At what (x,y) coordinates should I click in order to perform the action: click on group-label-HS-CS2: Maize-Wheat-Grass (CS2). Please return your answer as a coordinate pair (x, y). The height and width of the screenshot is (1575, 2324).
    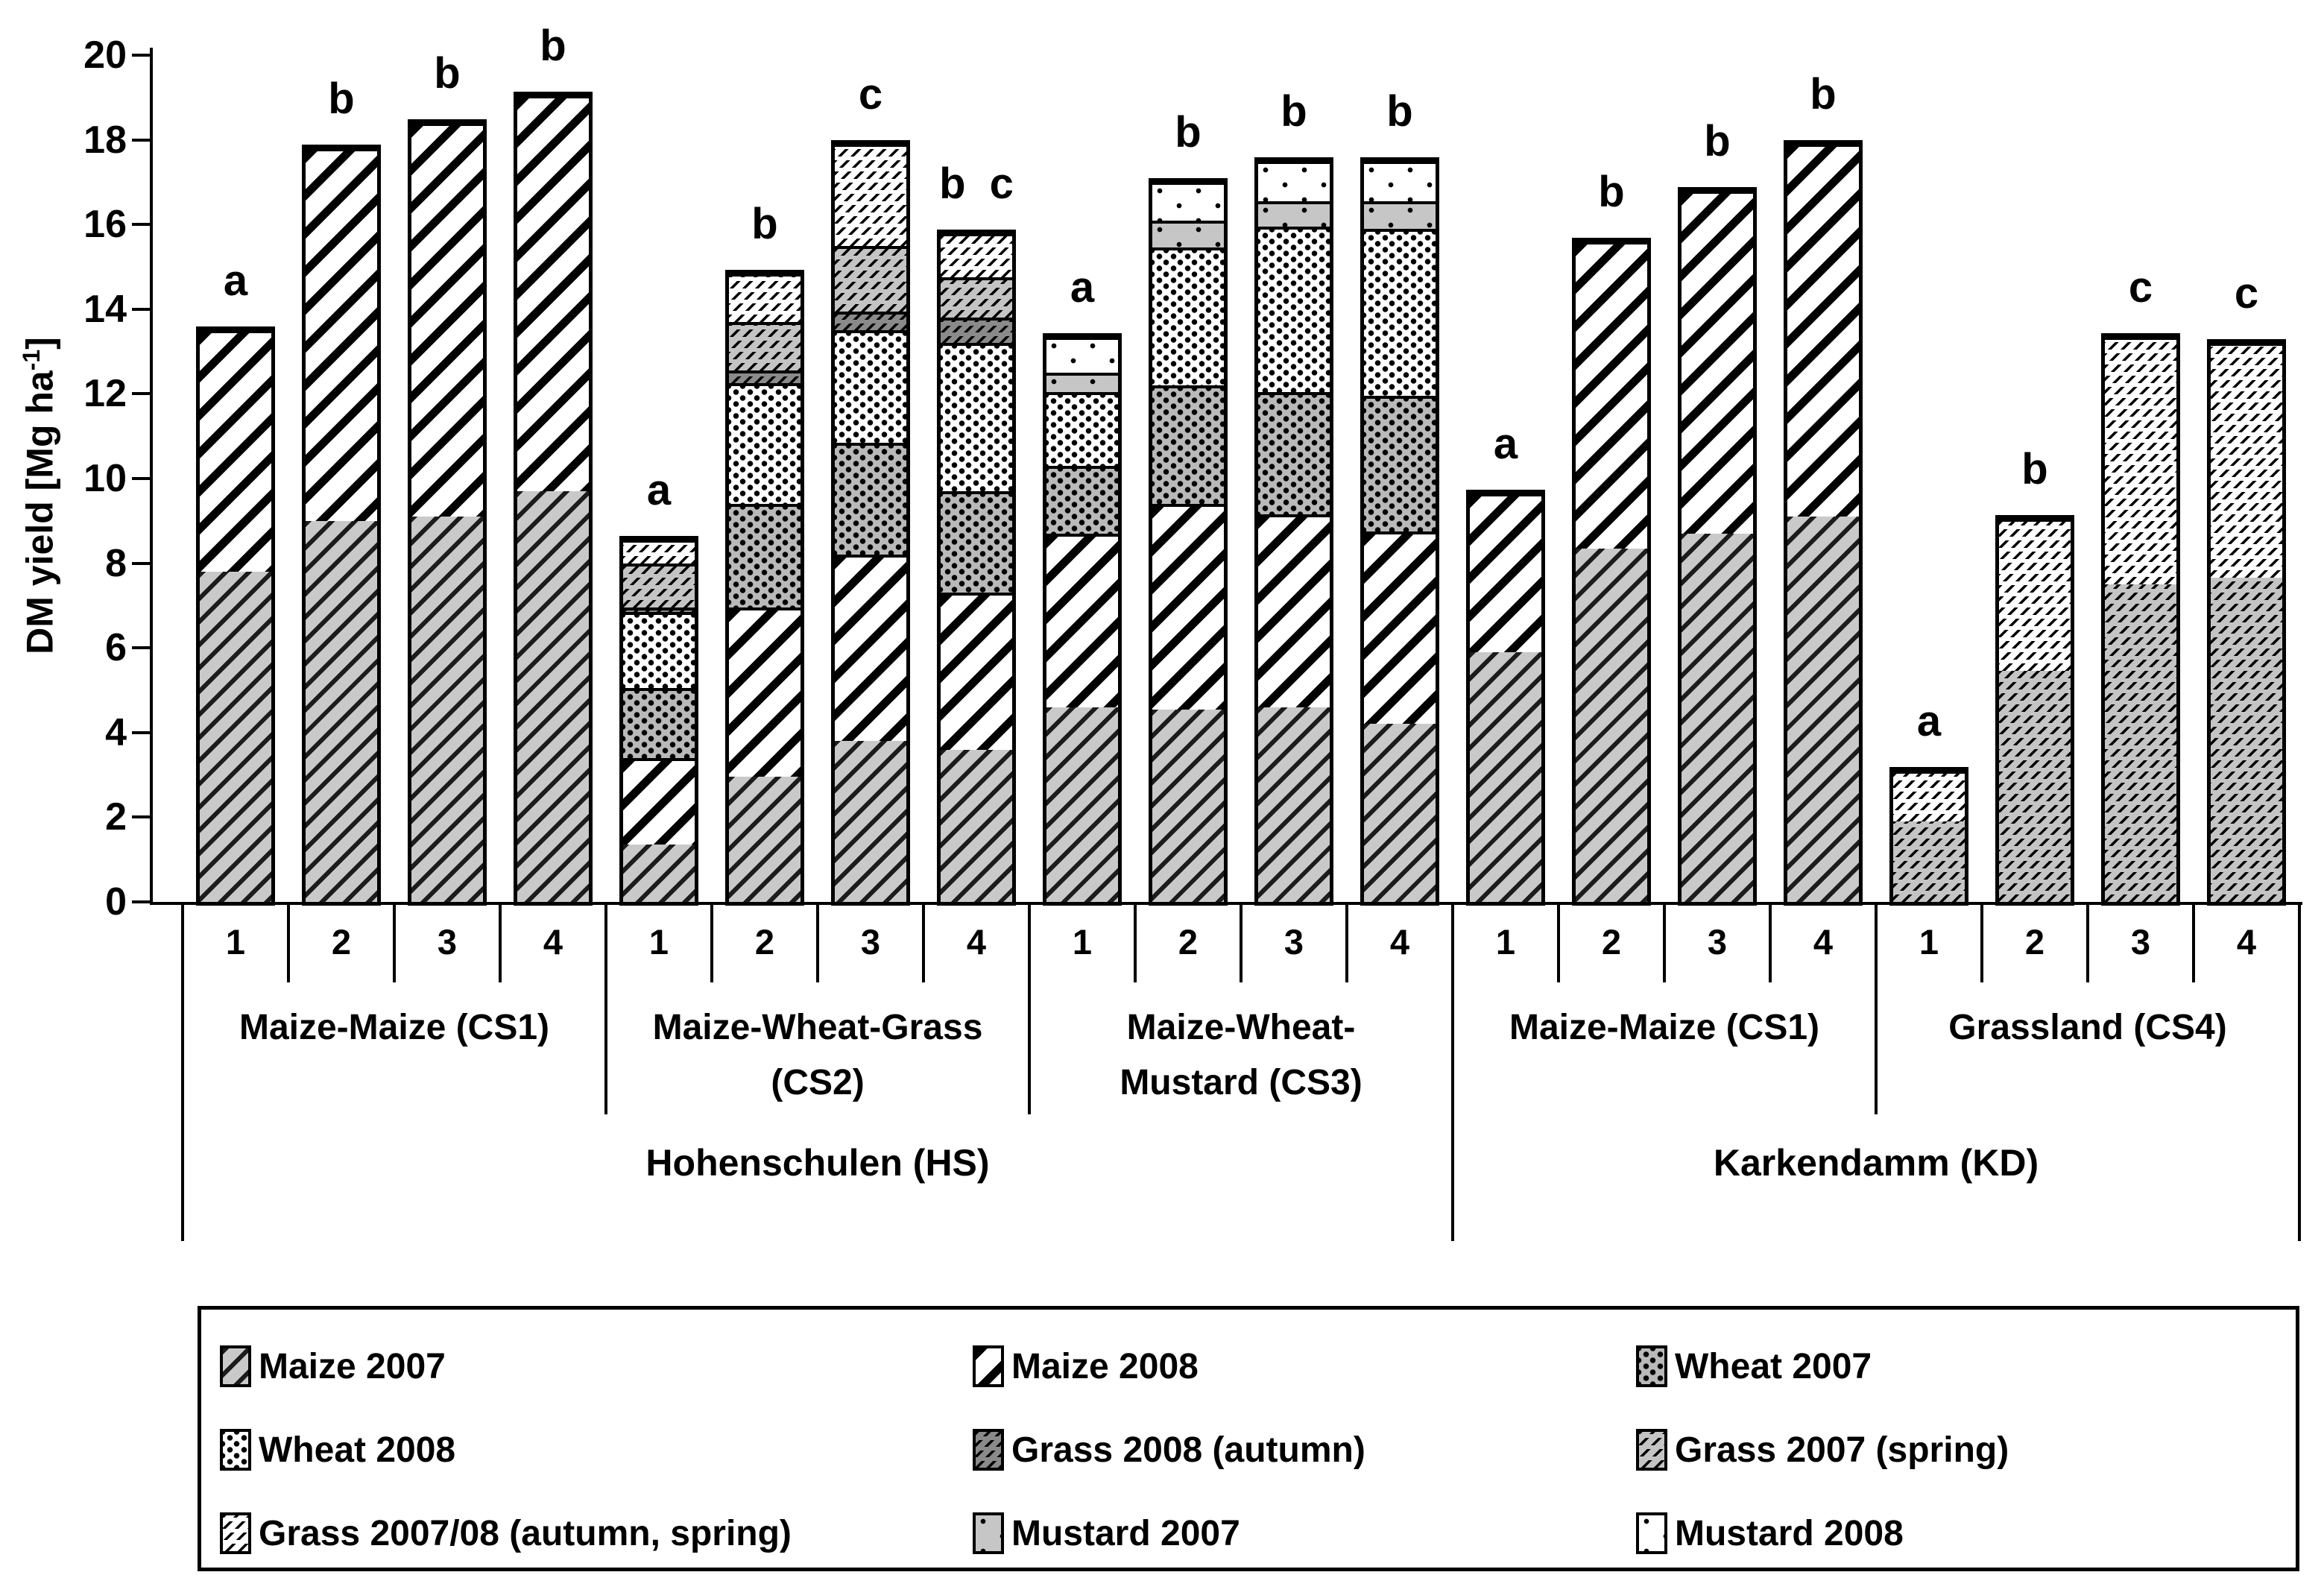
    Looking at the image, I should click on (818, 1055).